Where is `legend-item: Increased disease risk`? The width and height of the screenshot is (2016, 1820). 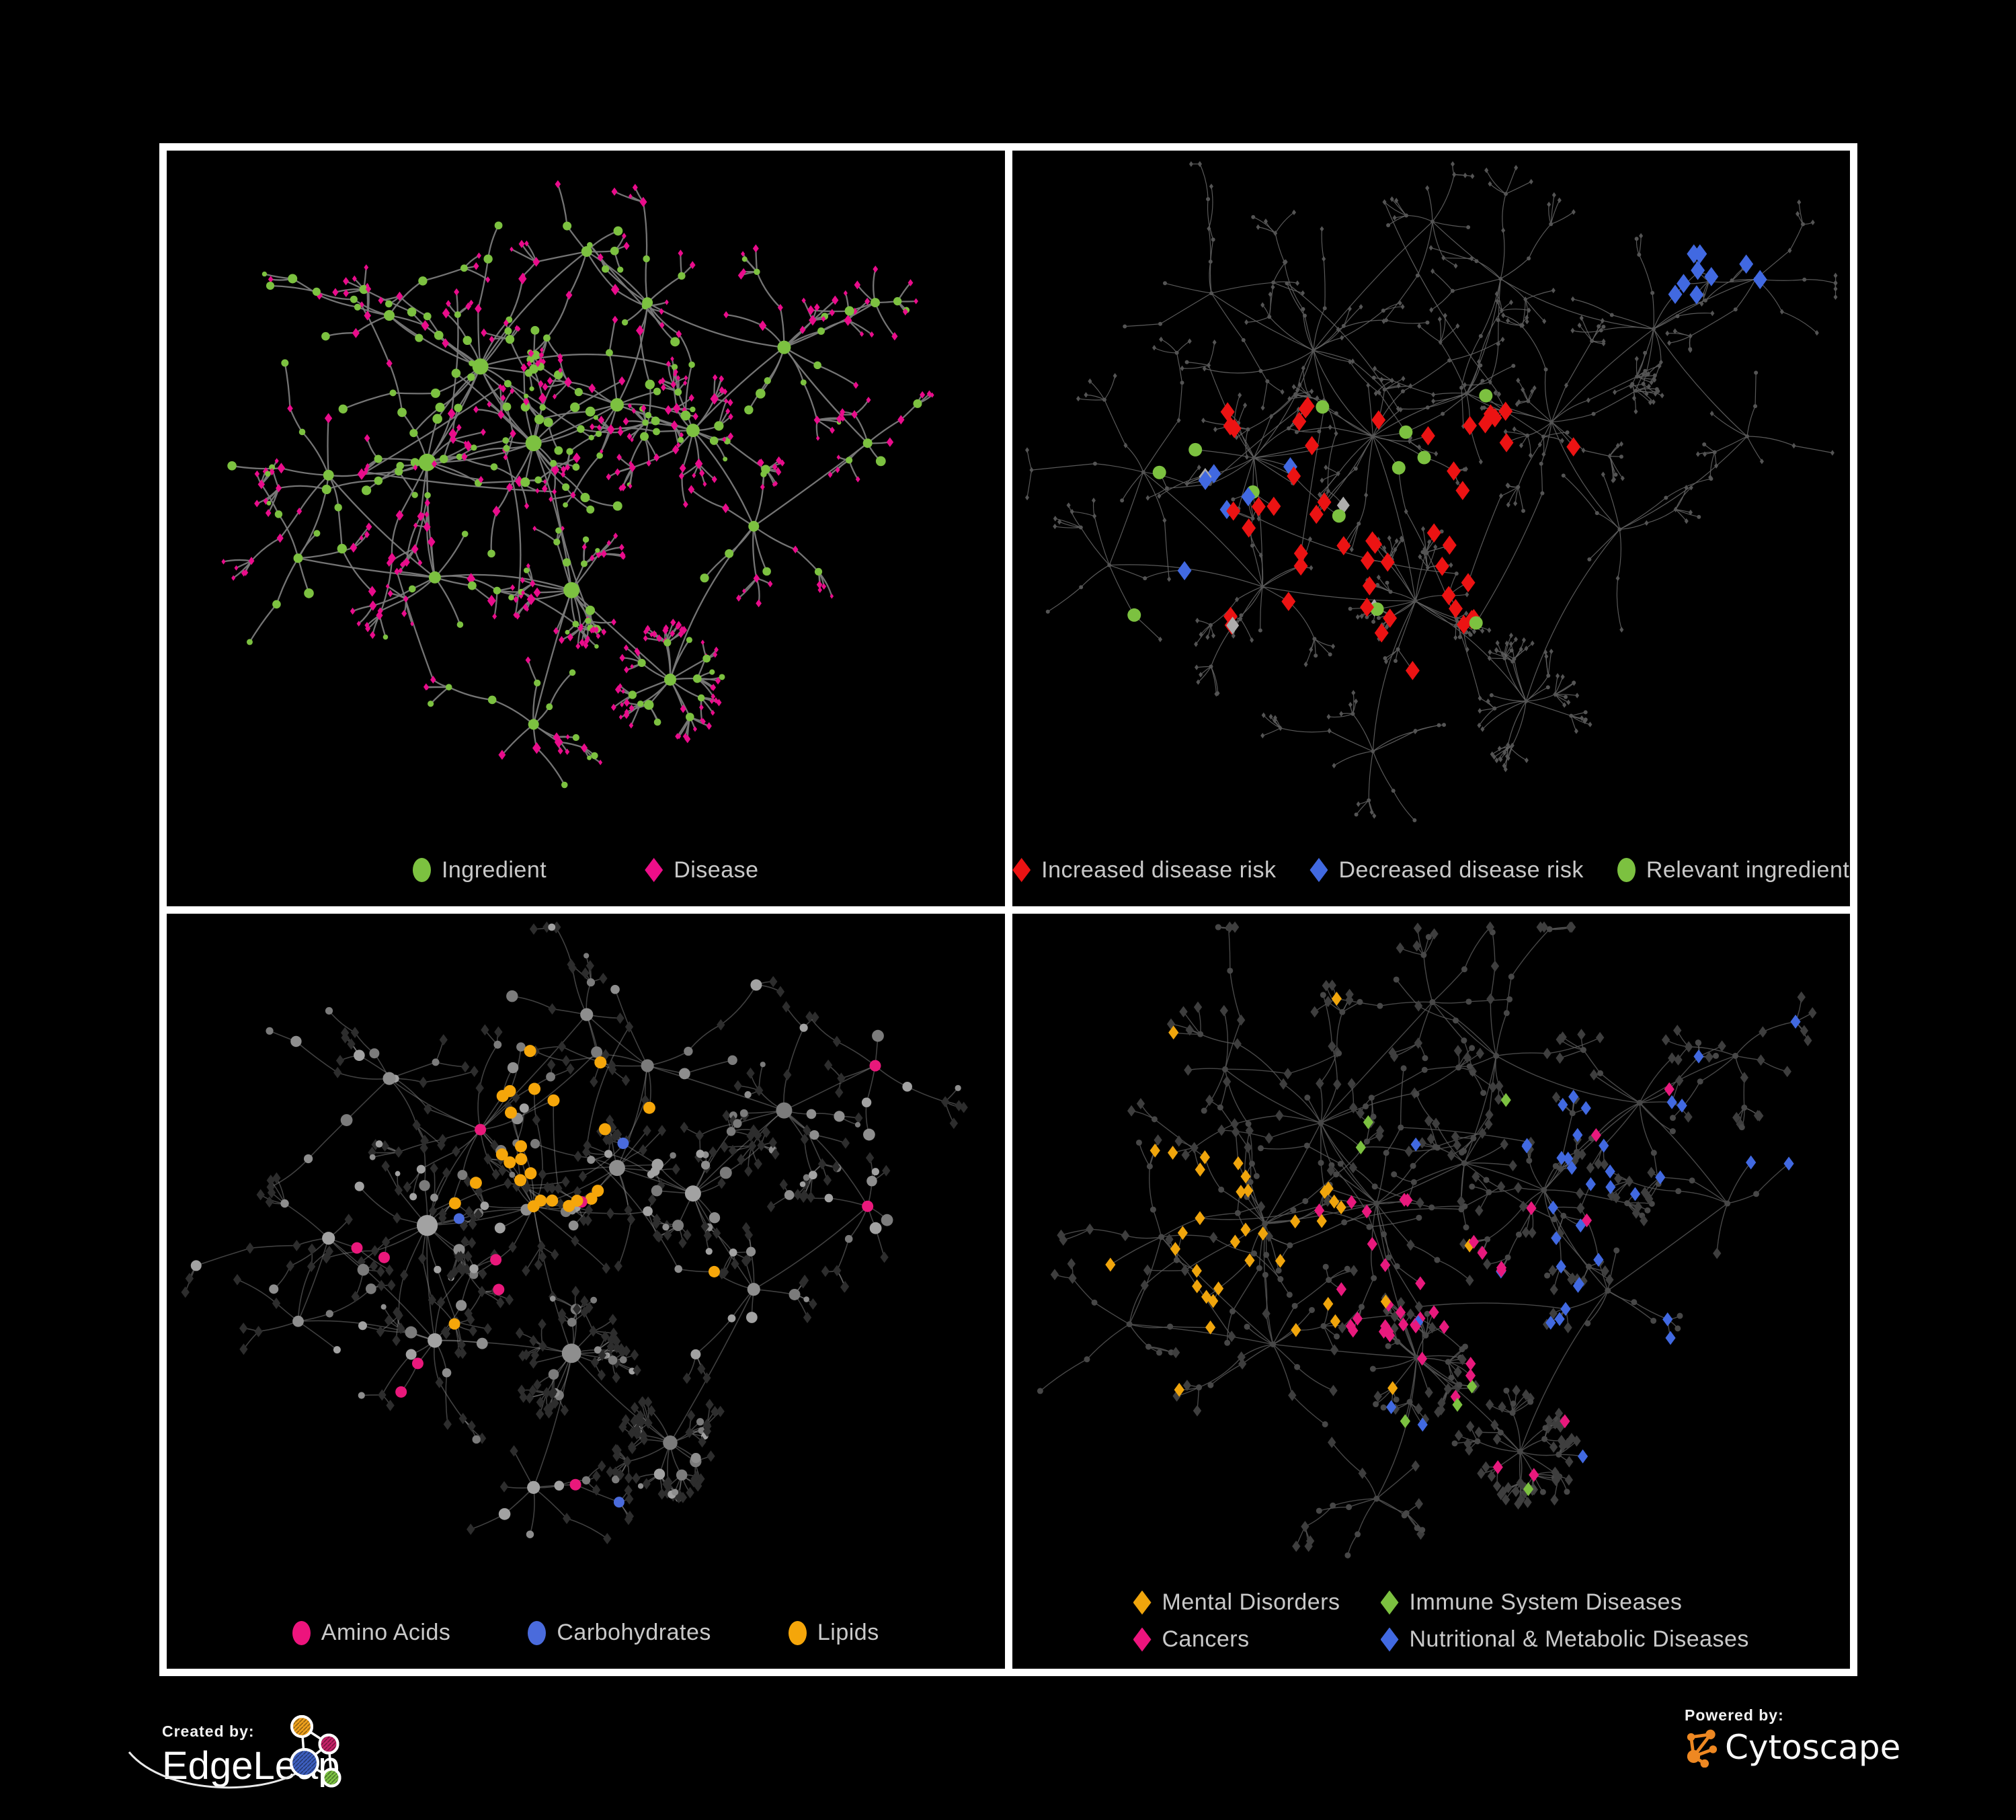 legend-item: Increased disease risk is located at coordinates (1144, 870).